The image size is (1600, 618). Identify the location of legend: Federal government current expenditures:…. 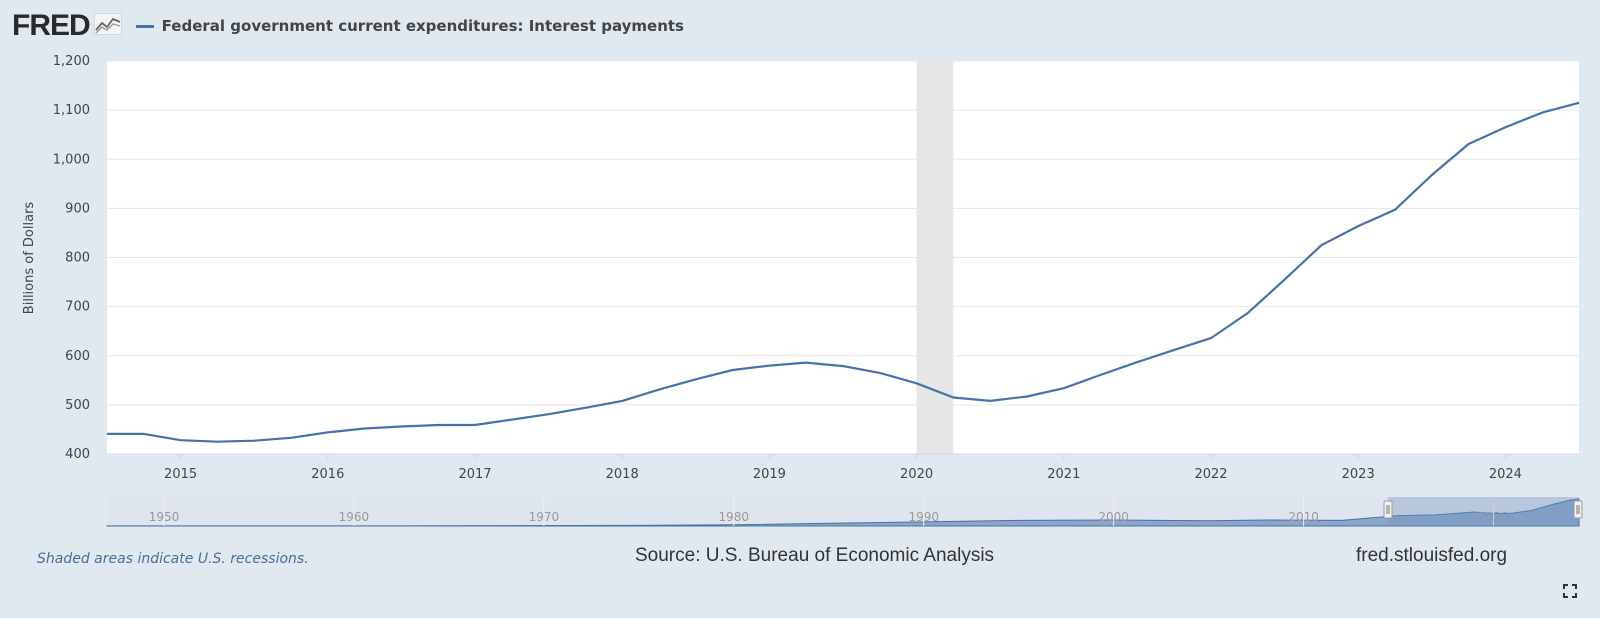
(409, 26).